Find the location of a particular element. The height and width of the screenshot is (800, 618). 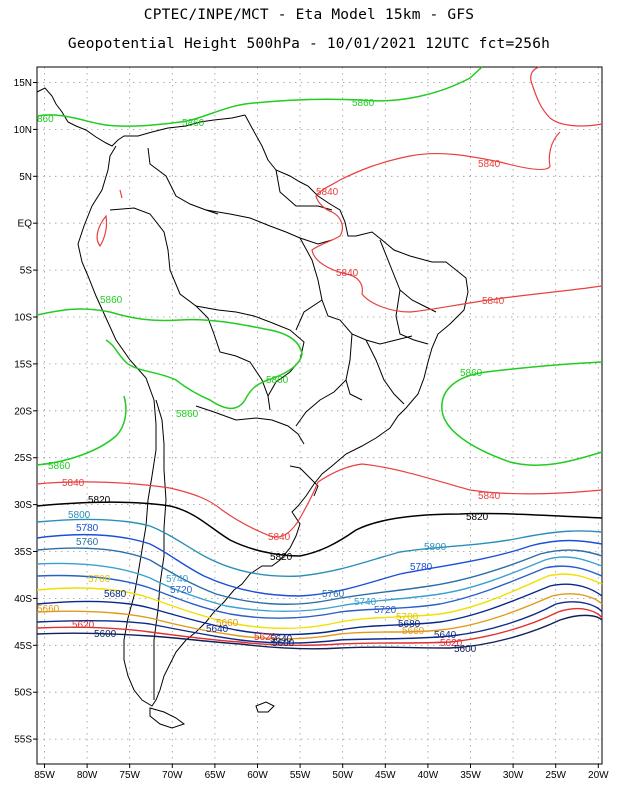

lat-label: 10S is located at coordinates (23, 318).